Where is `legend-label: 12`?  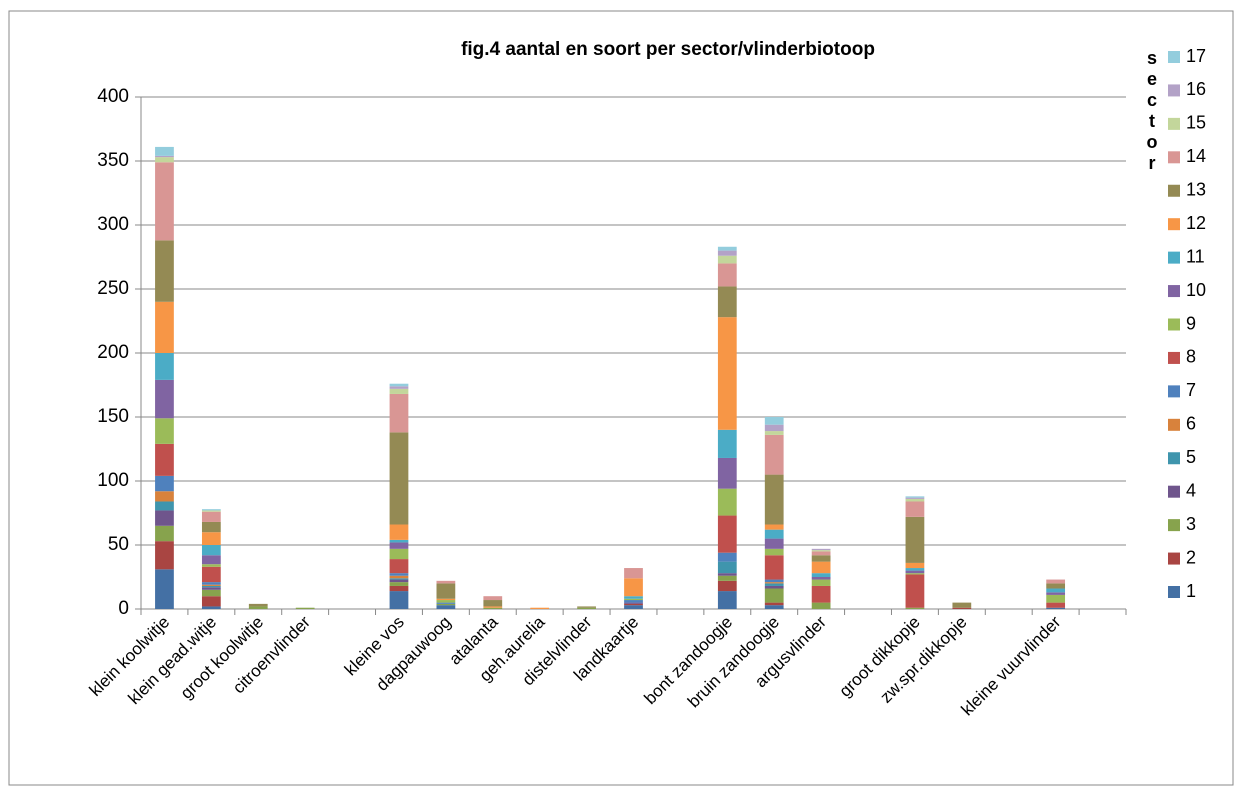 legend-label: 12 is located at coordinates (1196, 223).